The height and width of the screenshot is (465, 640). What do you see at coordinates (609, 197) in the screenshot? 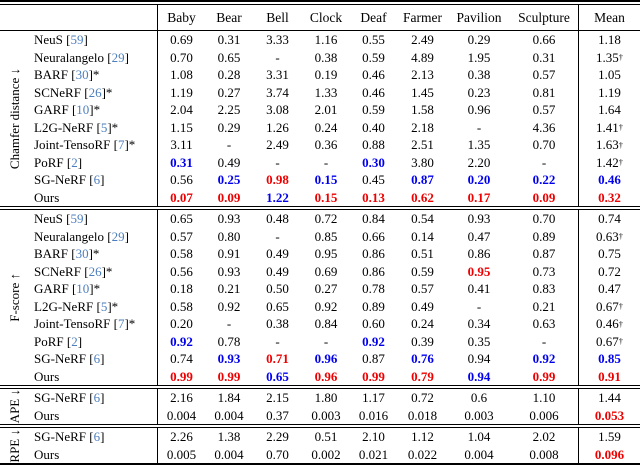
I see `metric-cell: 0.32` at bounding box center [609, 197].